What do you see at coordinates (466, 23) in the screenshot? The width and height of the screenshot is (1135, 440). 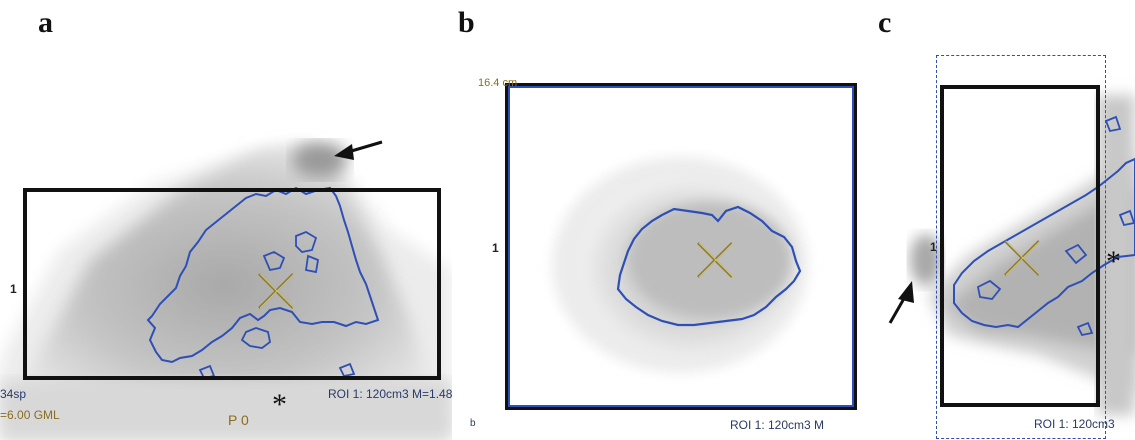 I see `panel-b-letter: b` at bounding box center [466, 23].